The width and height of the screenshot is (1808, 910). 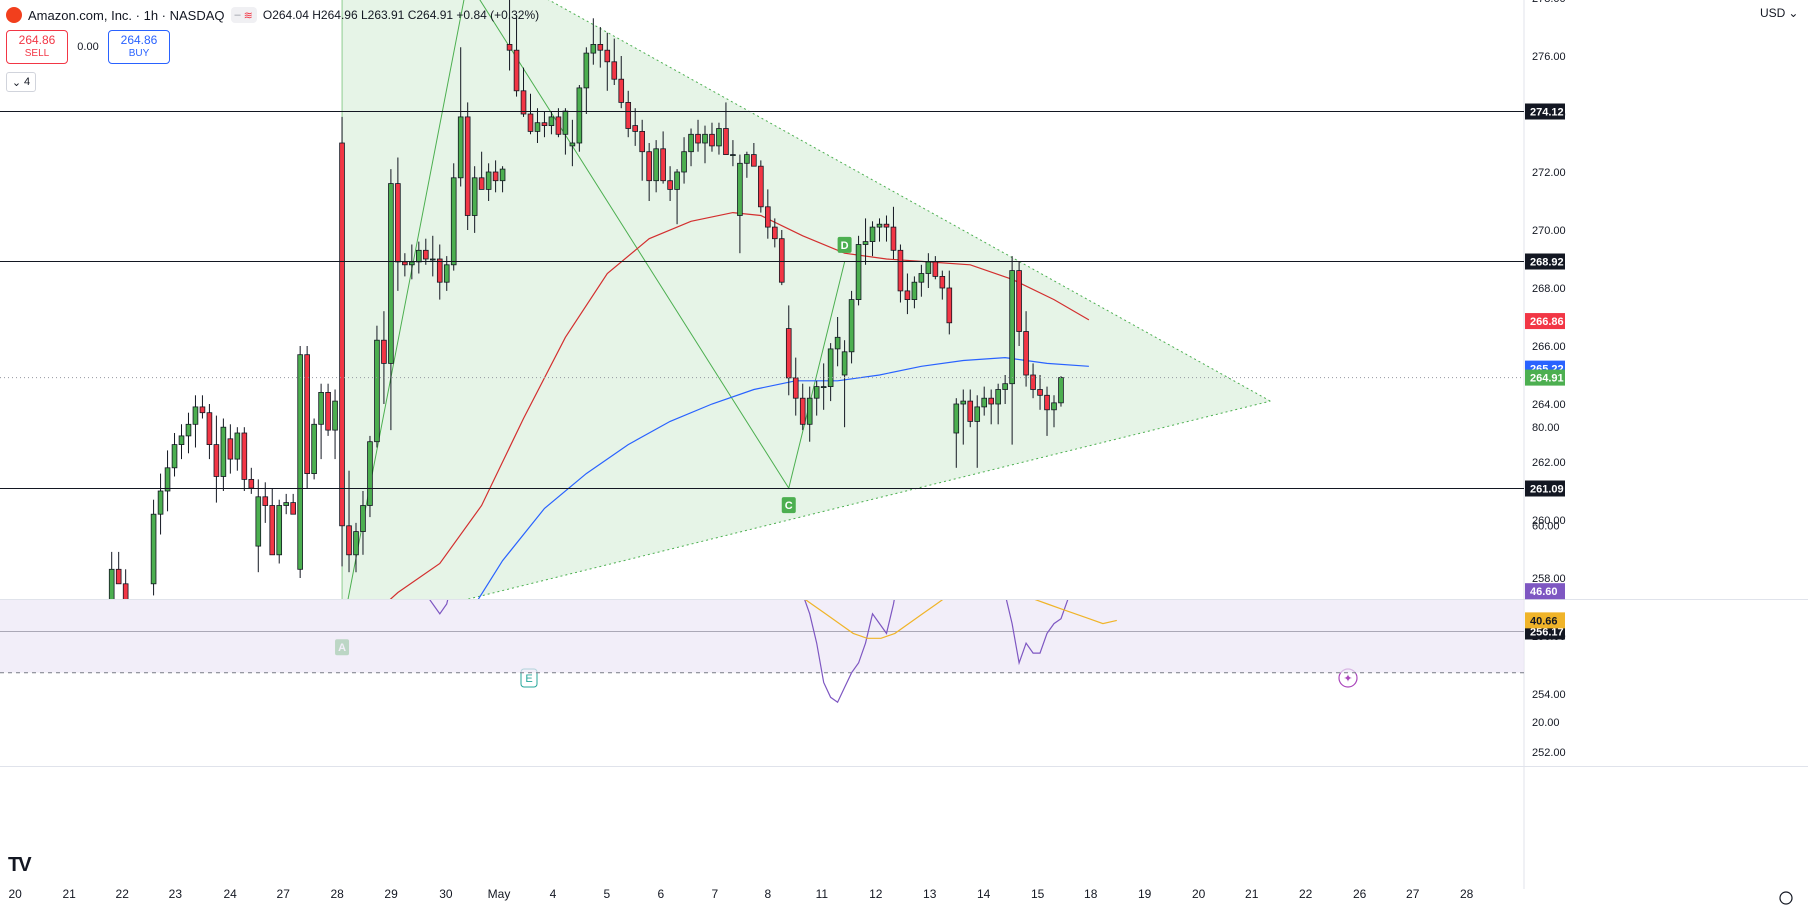 I want to click on rsi-tag: 40.66, so click(x=1544, y=621).